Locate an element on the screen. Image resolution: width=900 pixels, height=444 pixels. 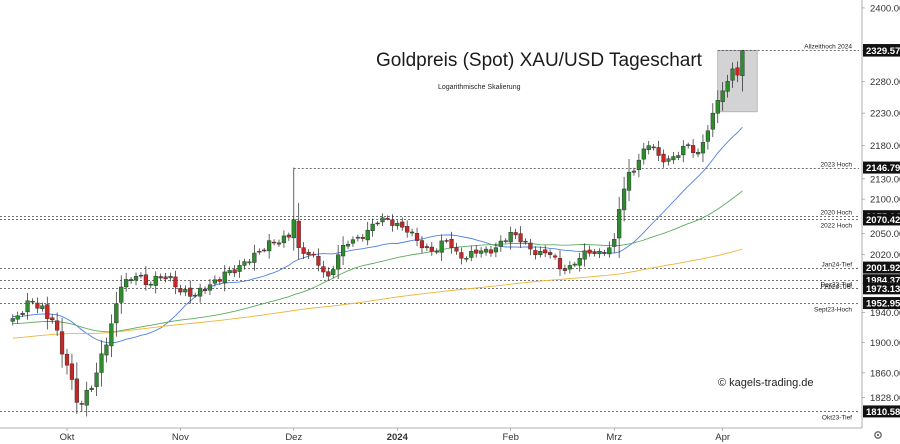
price-badge: 2146.79 is located at coordinates (881, 167).